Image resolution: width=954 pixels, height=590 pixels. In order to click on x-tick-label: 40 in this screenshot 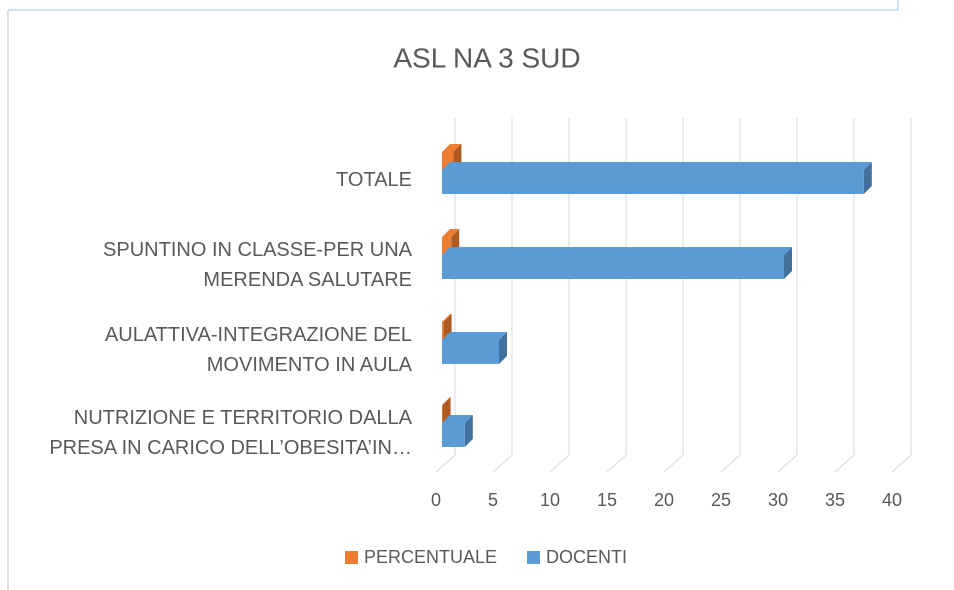, I will do `click(892, 500)`.